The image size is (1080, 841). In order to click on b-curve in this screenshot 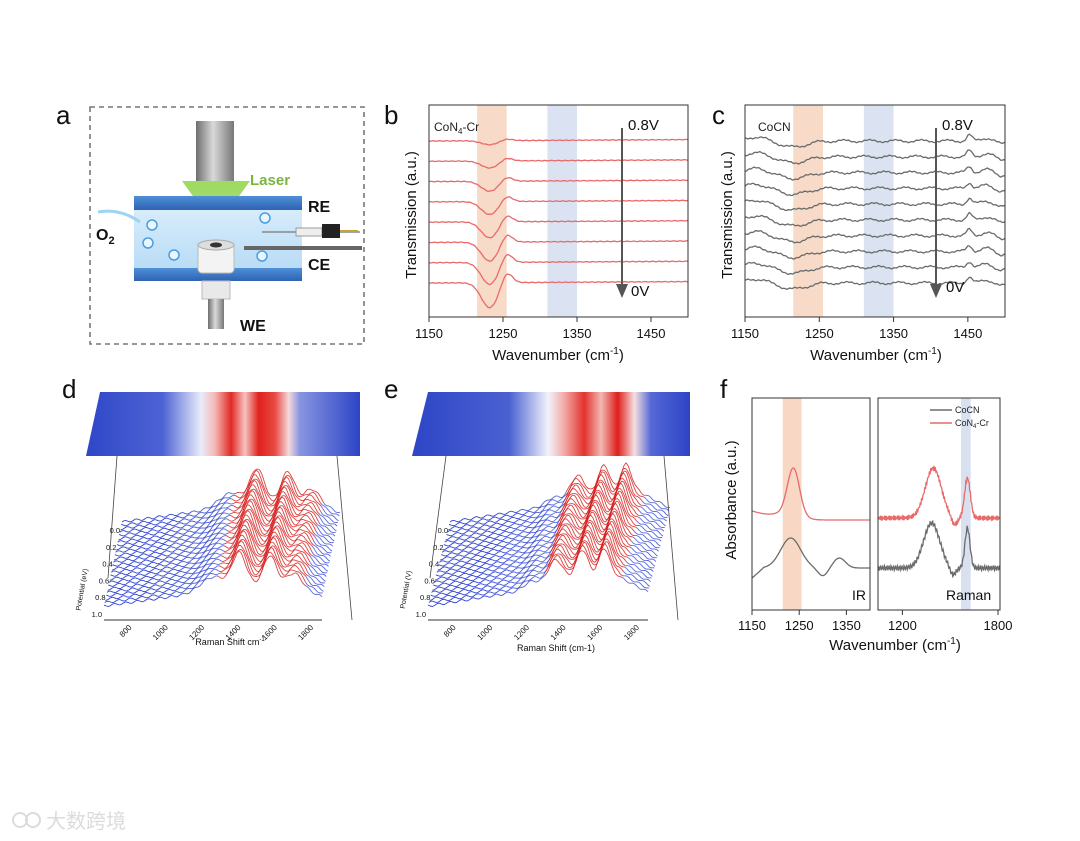, I will do `click(558, 227)`.